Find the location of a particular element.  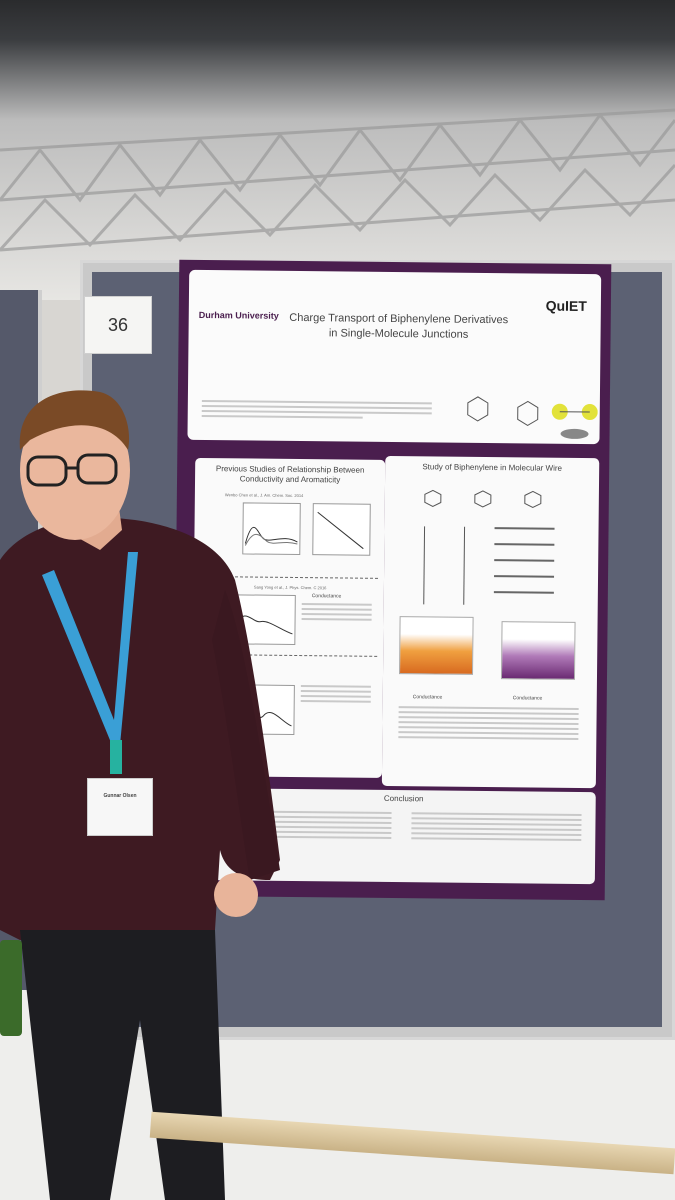

badge-name: Gunnar Olsen is located at coordinates (120, 796).